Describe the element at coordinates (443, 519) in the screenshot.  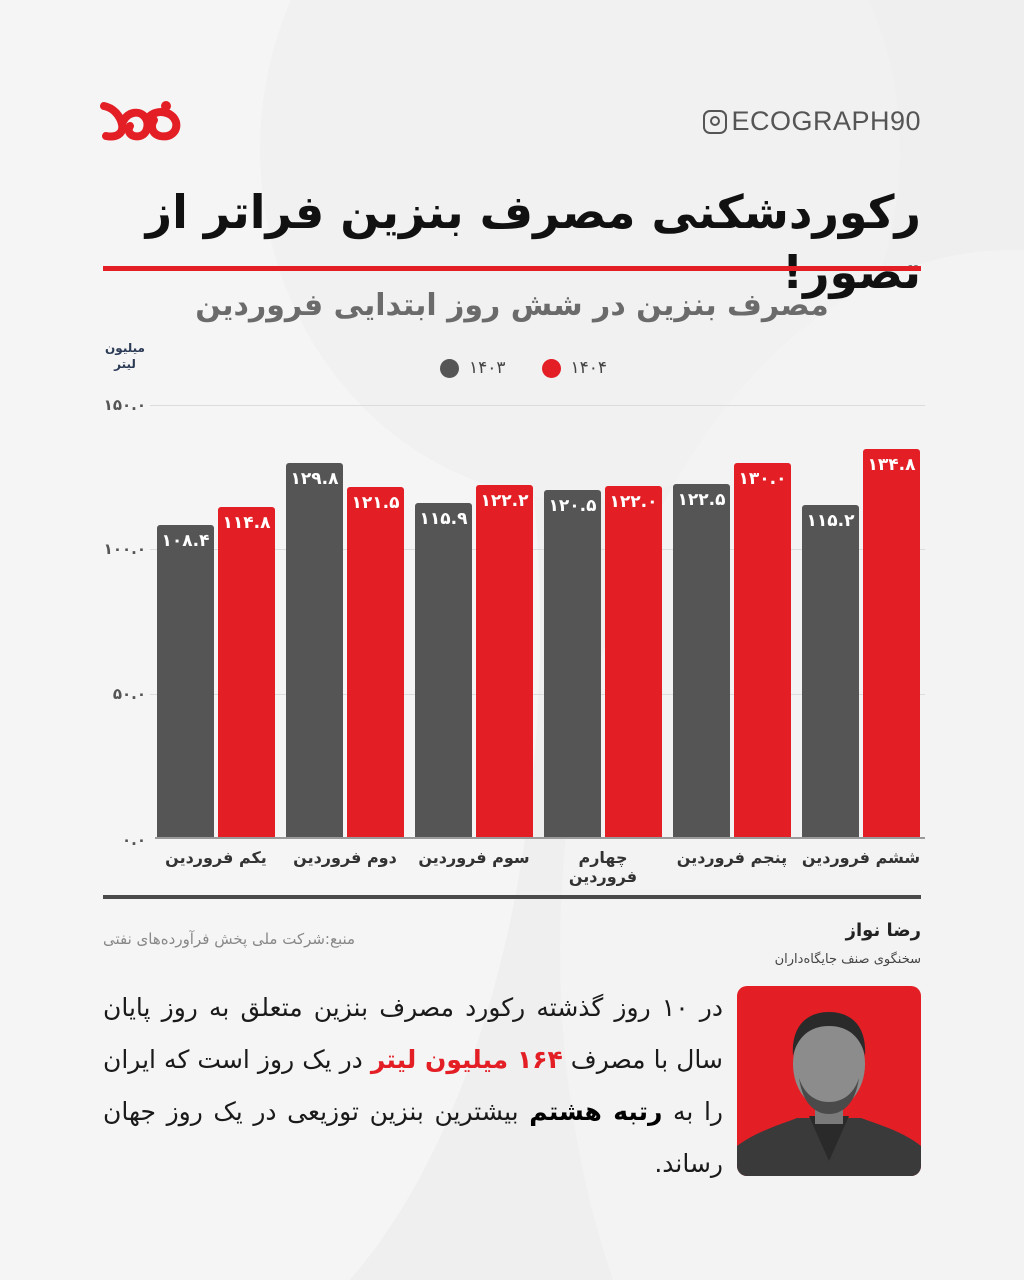
I see `bar-value-label: ۱۱۵.۹` at that location.